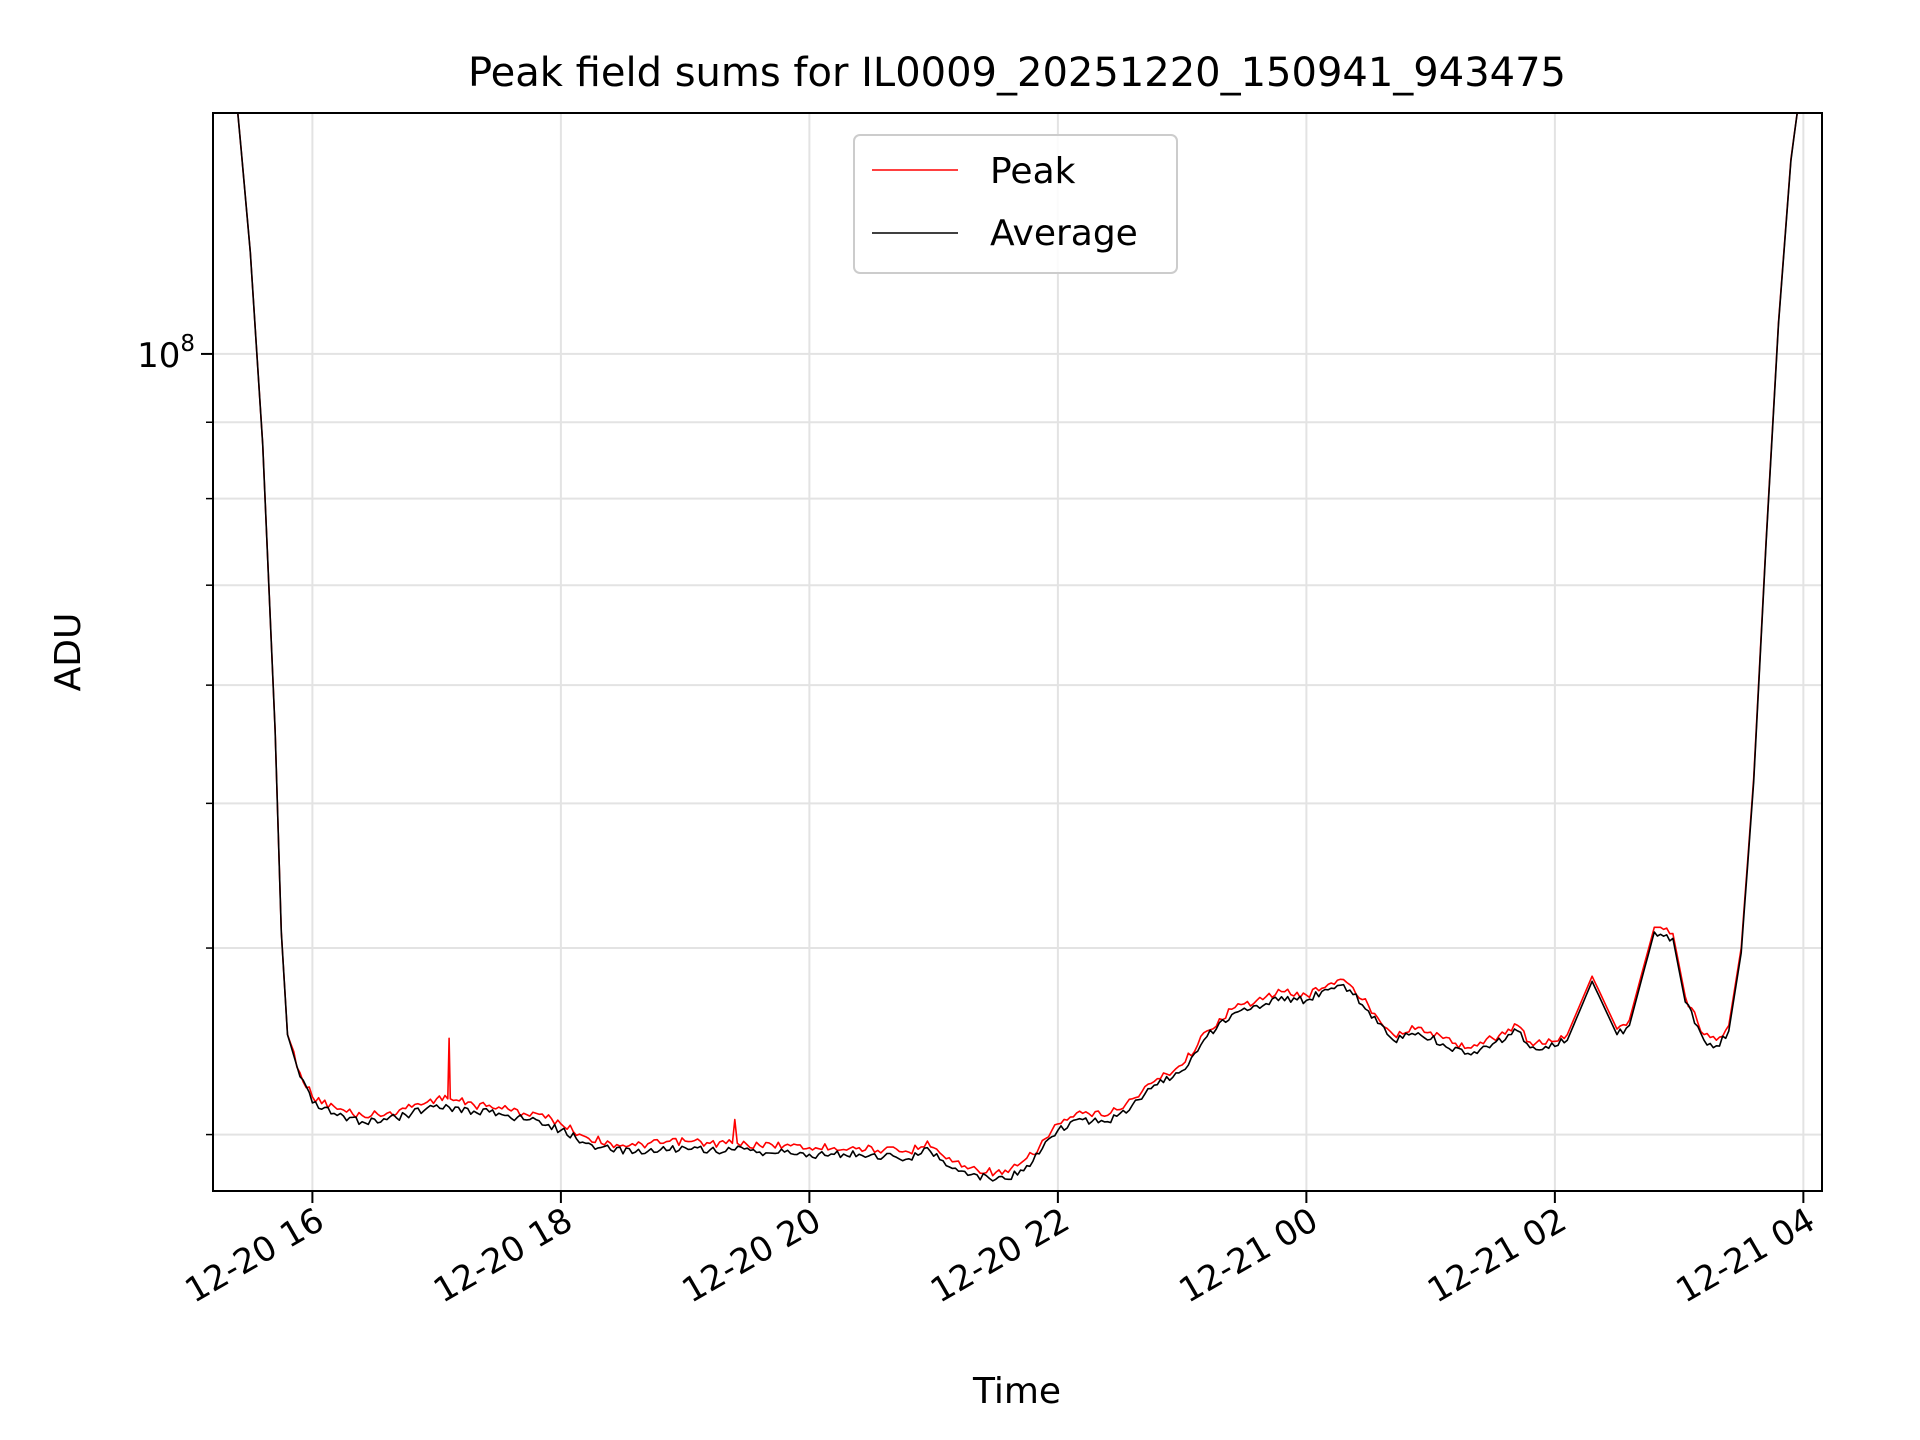  I want to click on y-tick-label: 108, so click(166, 353).